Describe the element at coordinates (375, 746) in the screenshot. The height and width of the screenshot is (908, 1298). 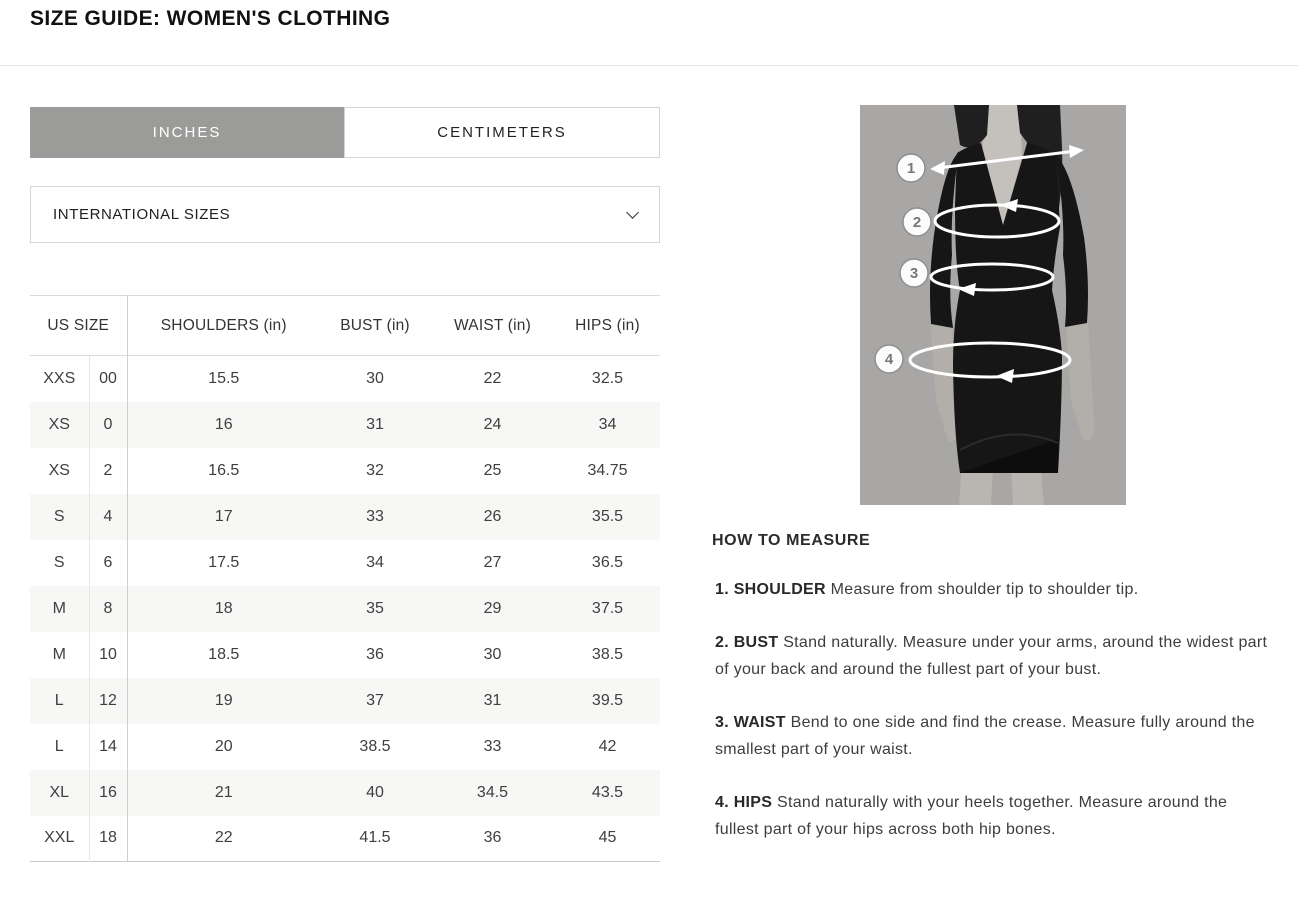
I see `cell-bust: 38.5` at that location.